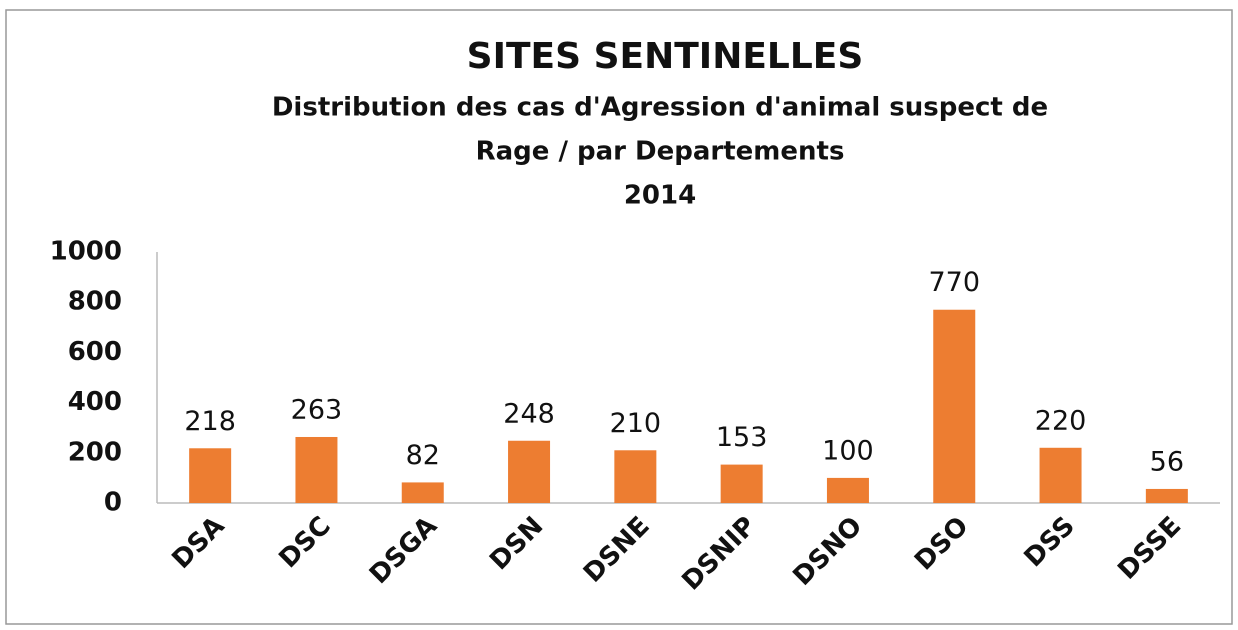  Describe the element at coordinates (529, 413) in the screenshot. I see `value-label: 248` at that location.